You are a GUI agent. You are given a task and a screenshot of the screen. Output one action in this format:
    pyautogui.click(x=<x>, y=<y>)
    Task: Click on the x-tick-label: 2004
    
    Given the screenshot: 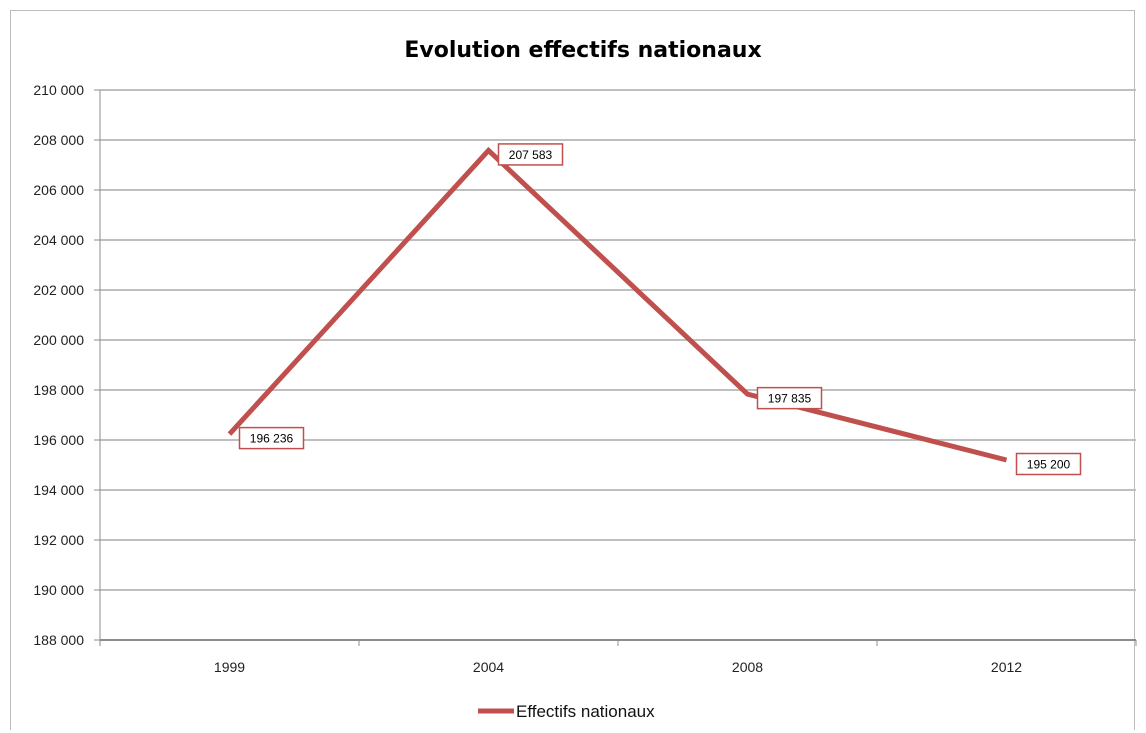 What is the action you would take?
    pyautogui.click(x=488, y=667)
    